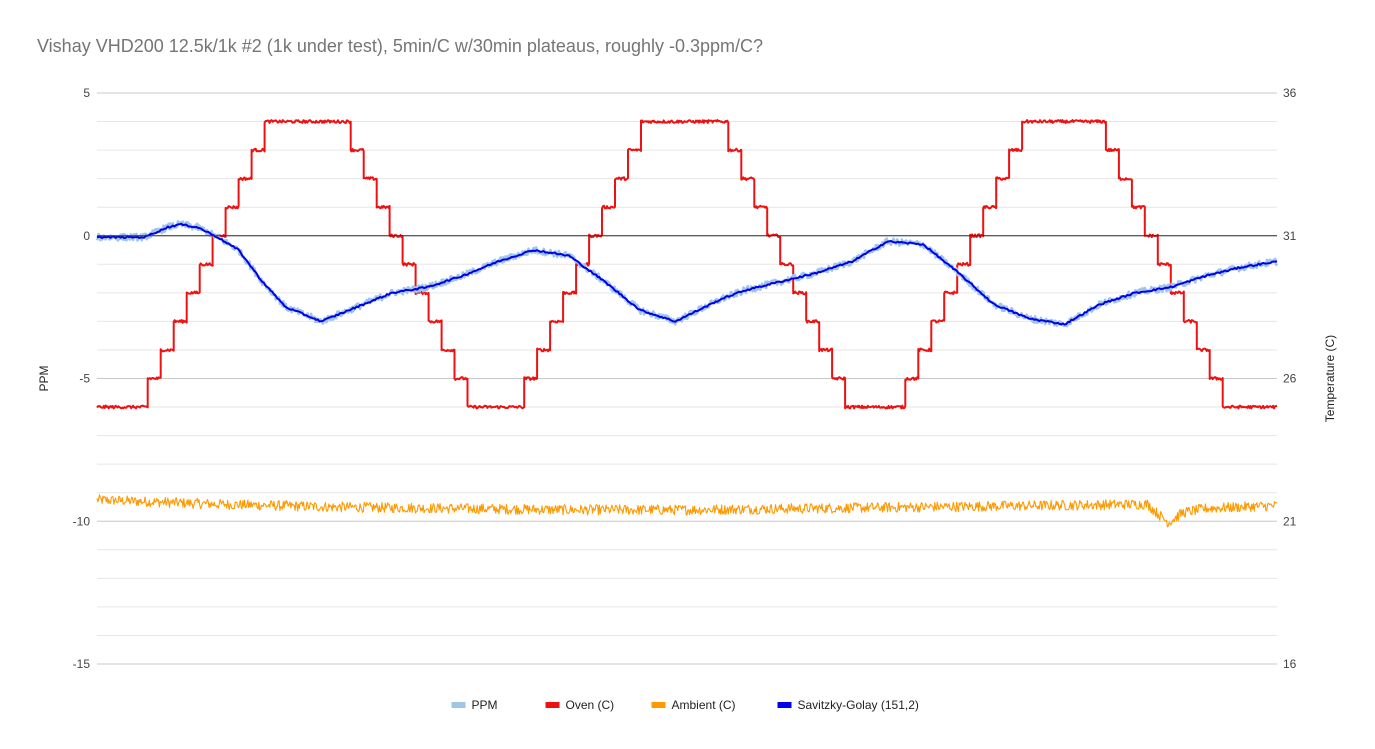 The image size is (1375, 749). I want to click on right-tick-label: 16, so click(1290, 664).